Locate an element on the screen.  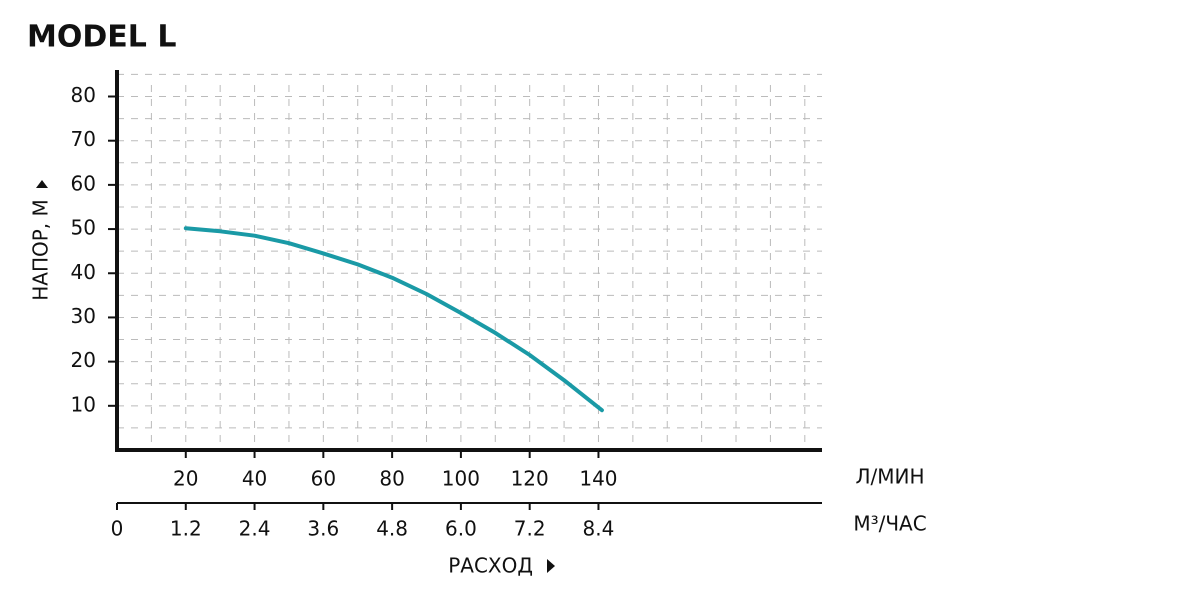
x-axis-label: РАСХОД is located at coordinates (490, 566).